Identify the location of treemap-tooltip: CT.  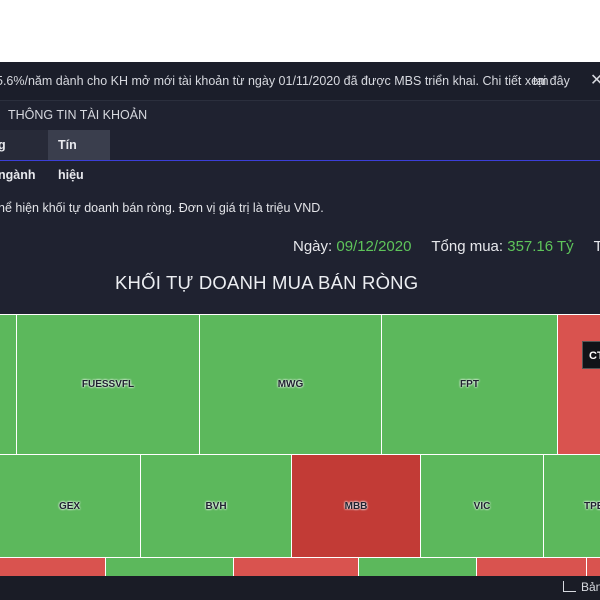
(591, 355).